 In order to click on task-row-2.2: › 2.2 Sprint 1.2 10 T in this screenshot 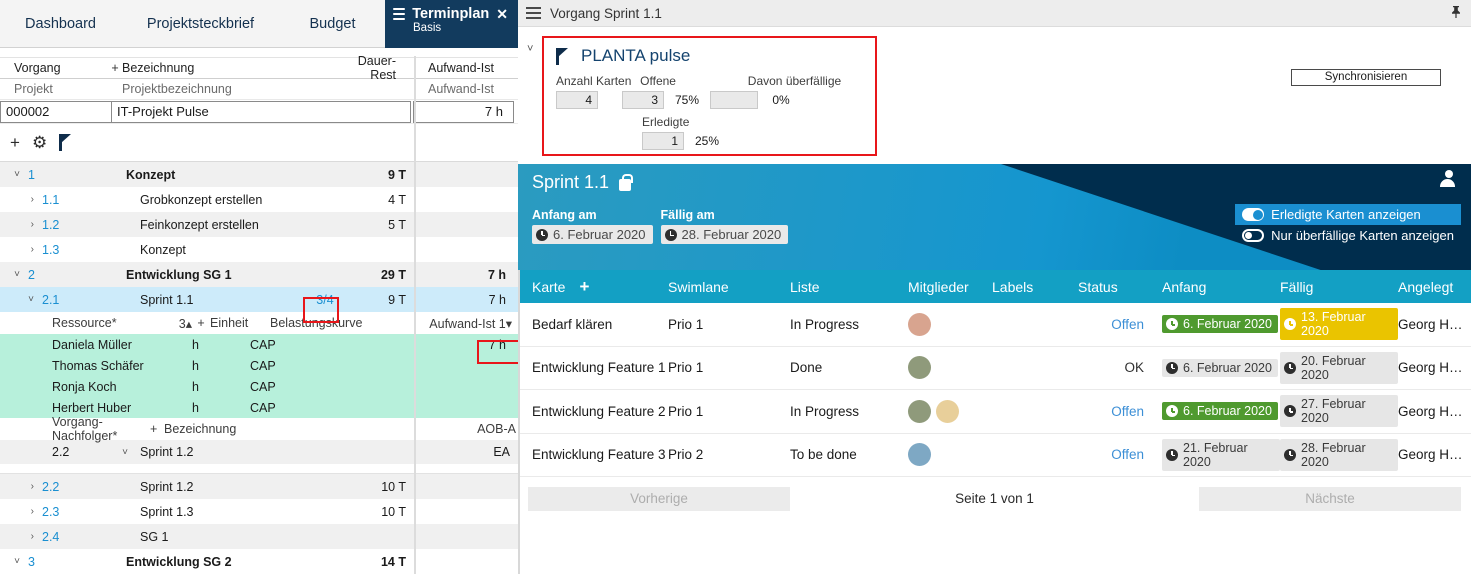, I will do `click(259, 486)`.